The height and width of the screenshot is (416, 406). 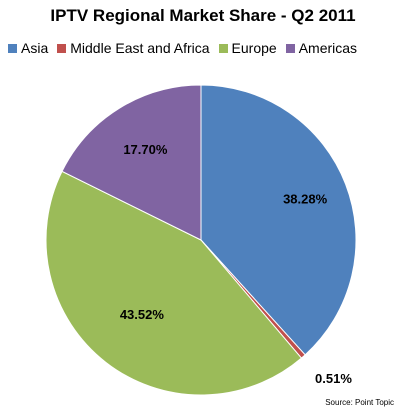 I want to click on legend-item-asia: Asia, so click(x=28, y=48).